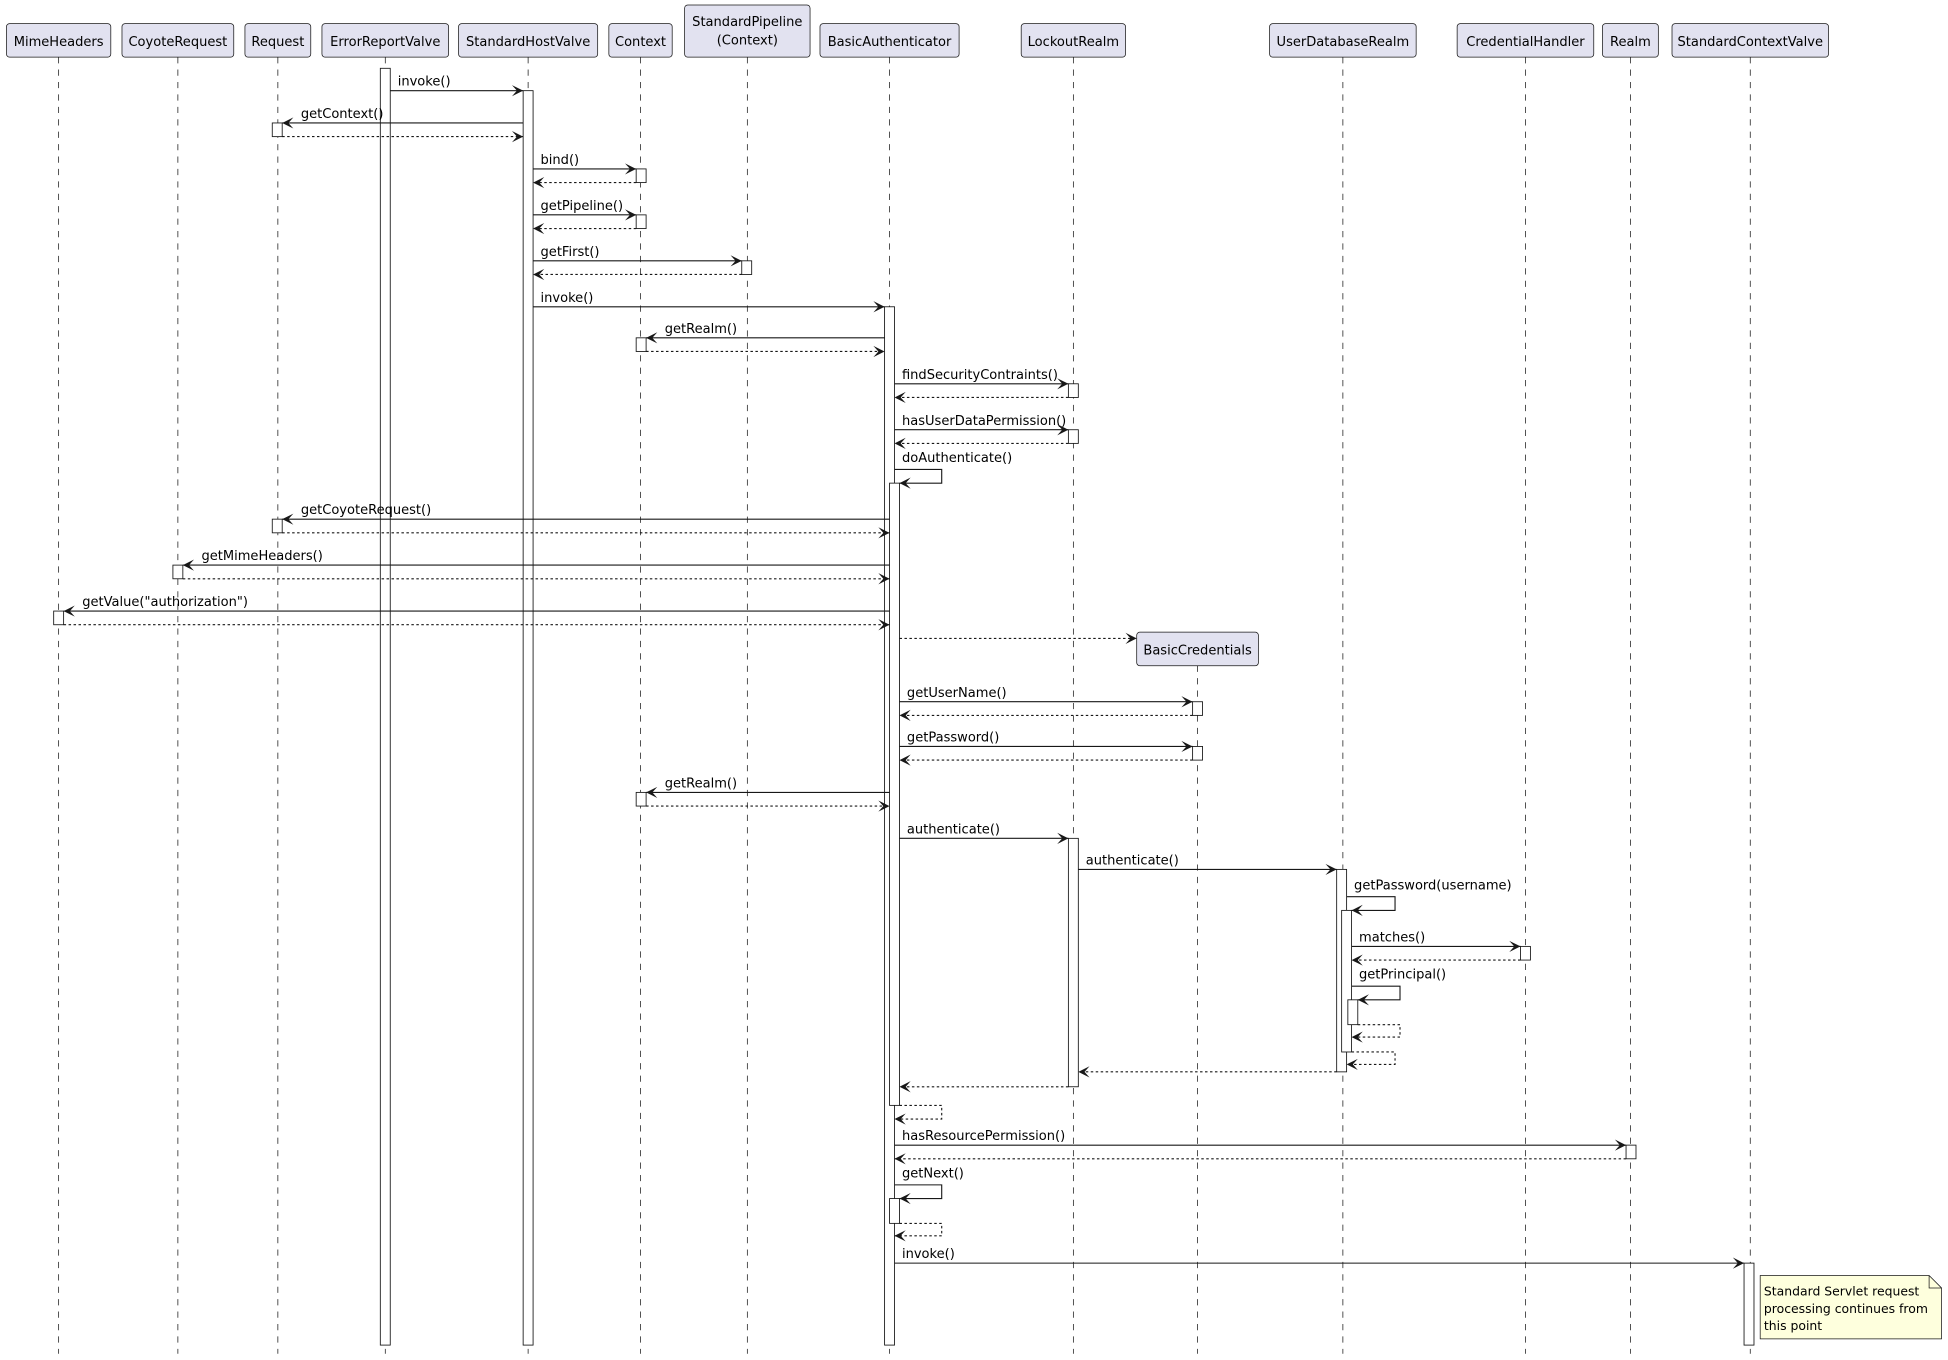  What do you see at coordinates (1402, 975) in the screenshot?
I see `message-label: getPrincipal()` at bounding box center [1402, 975].